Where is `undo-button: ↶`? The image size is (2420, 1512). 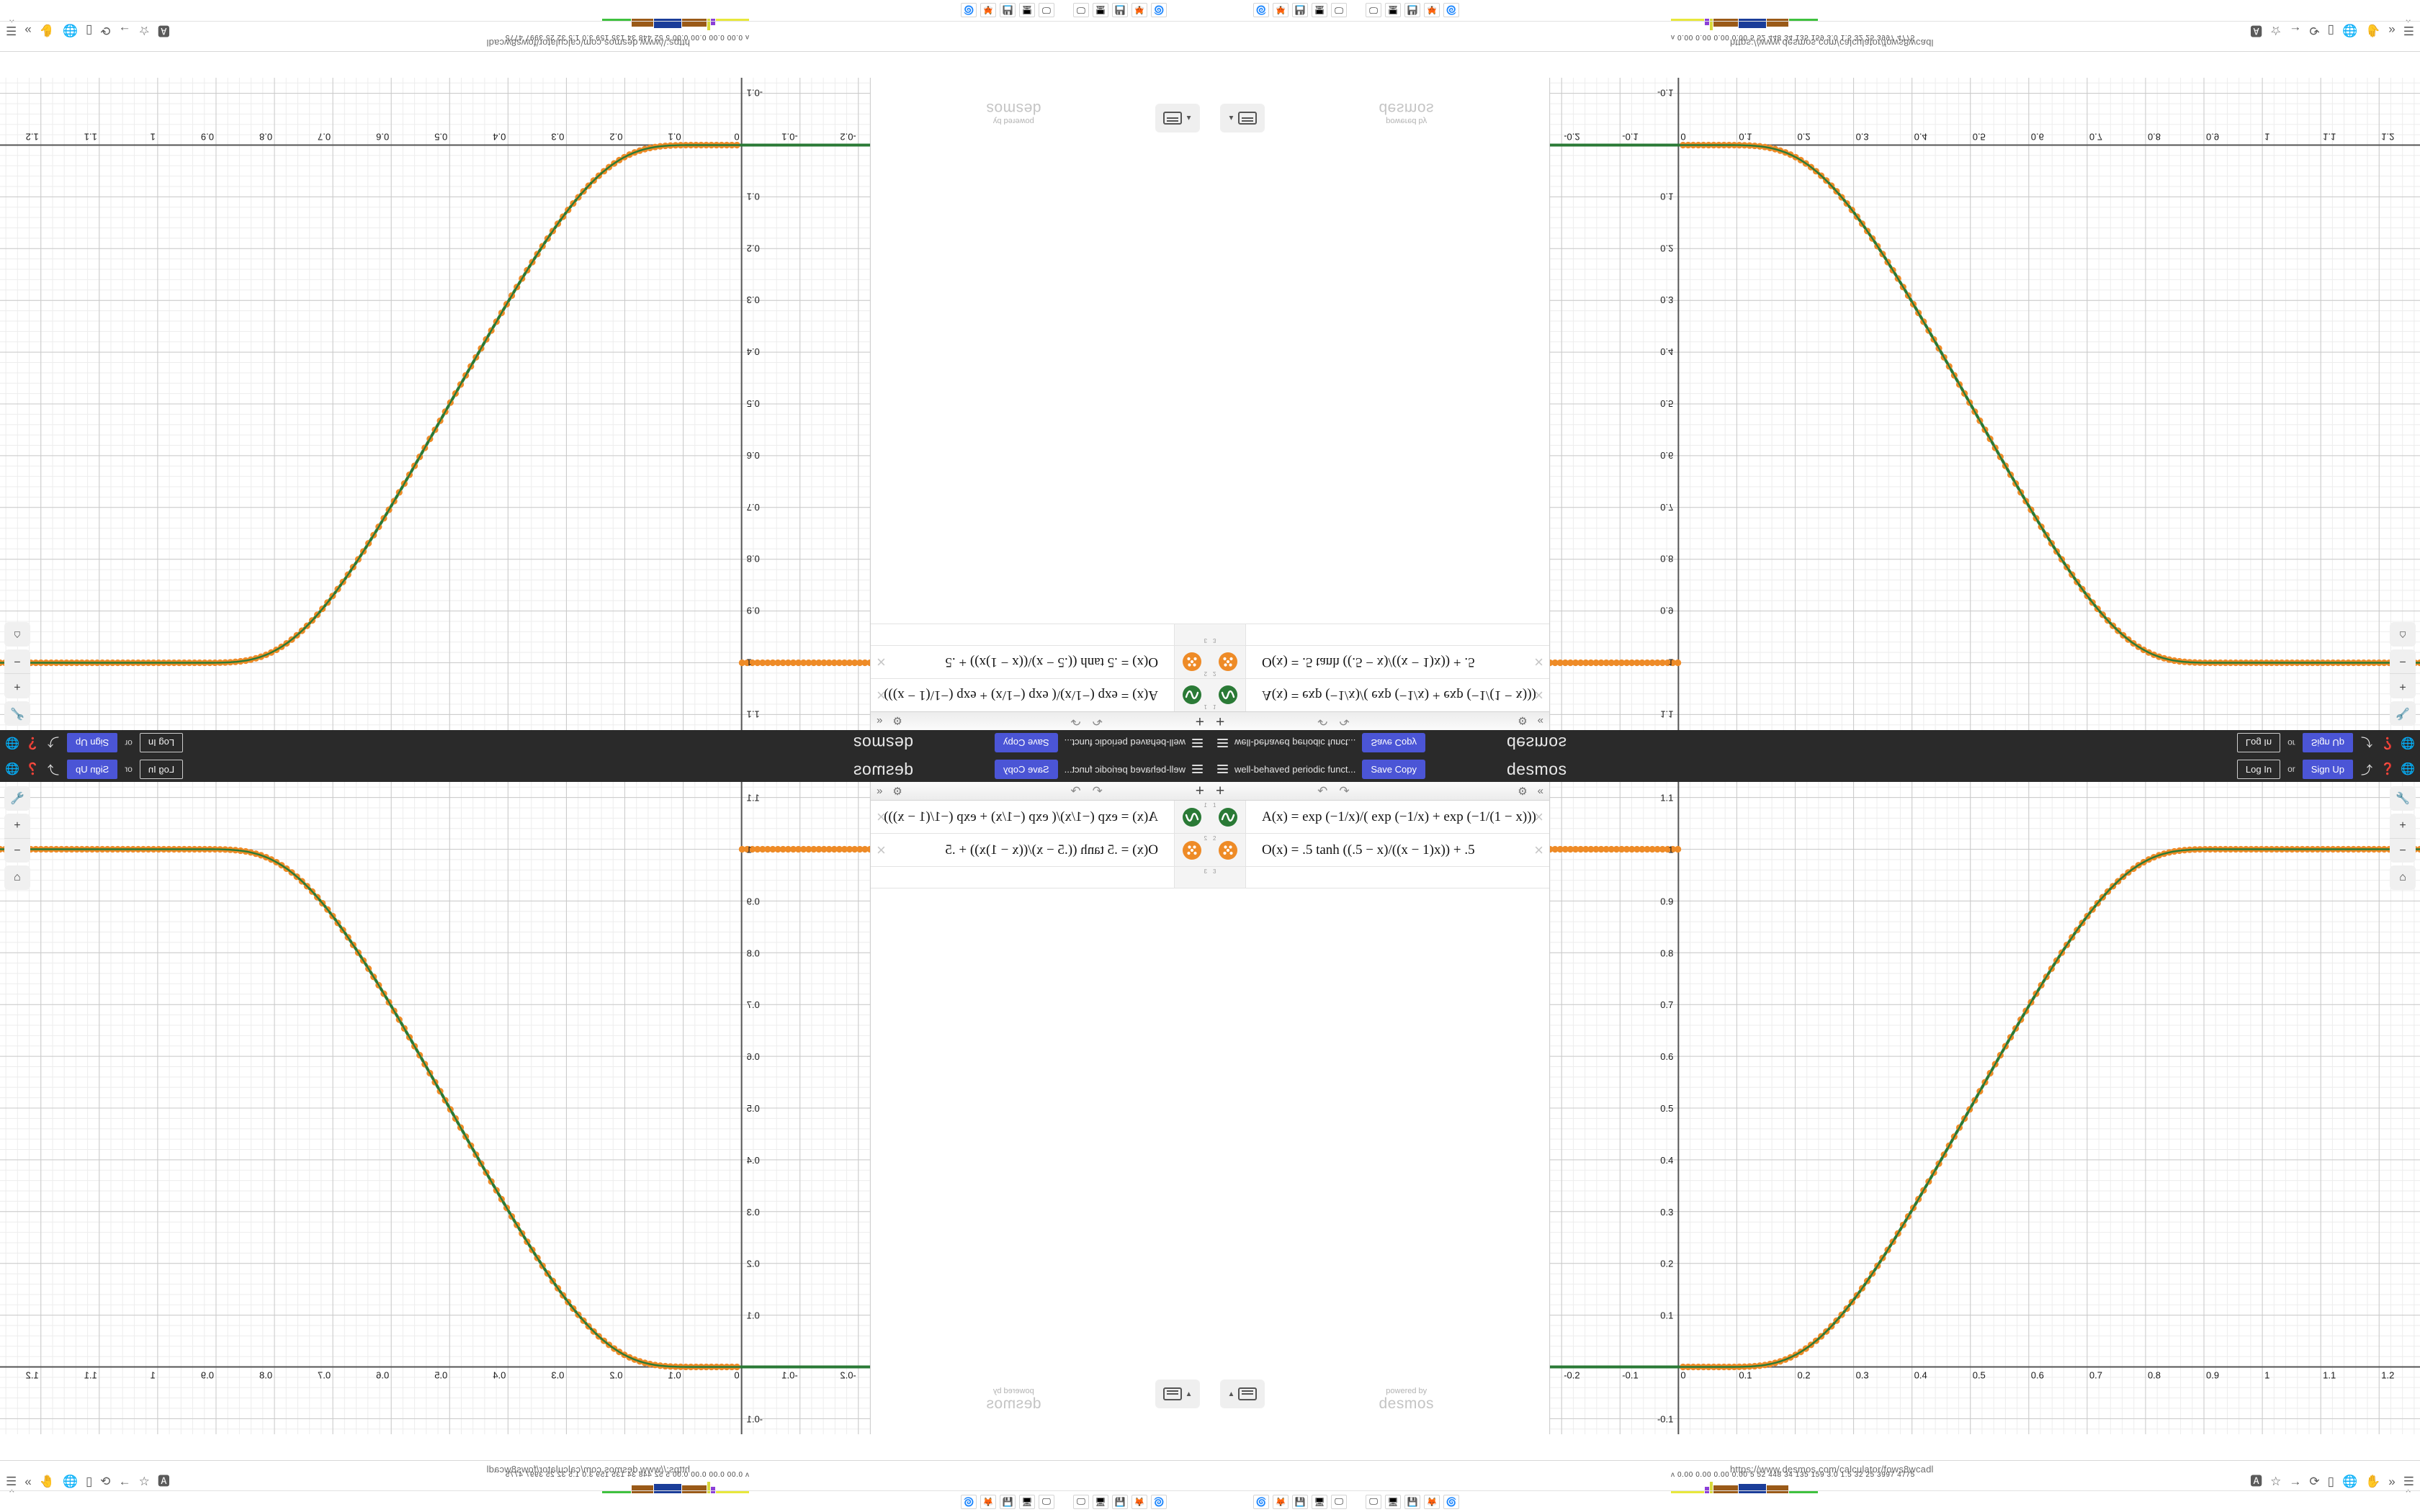
undo-button: ↶ is located at coordinates (1097, 790).